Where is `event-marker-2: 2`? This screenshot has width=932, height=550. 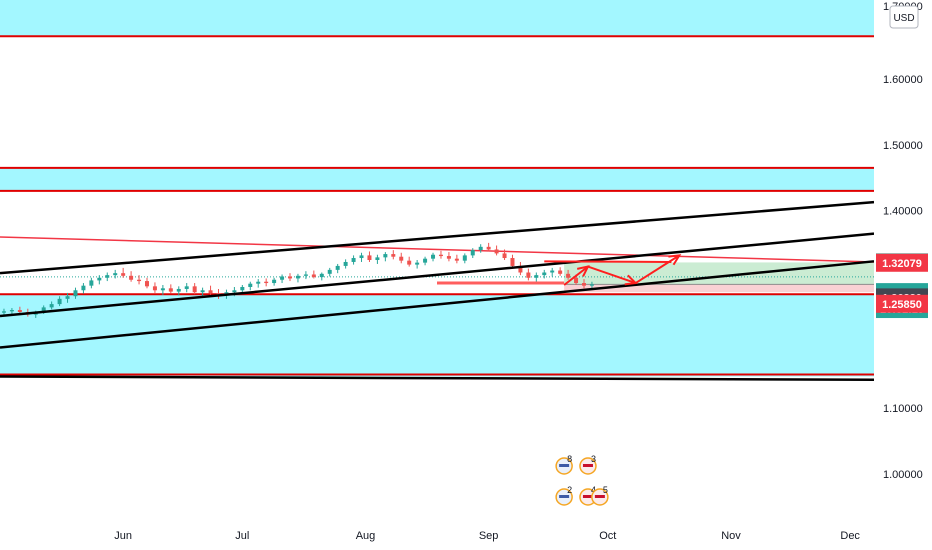 event-marker-2: 2 is located at coordinates (564, 495).